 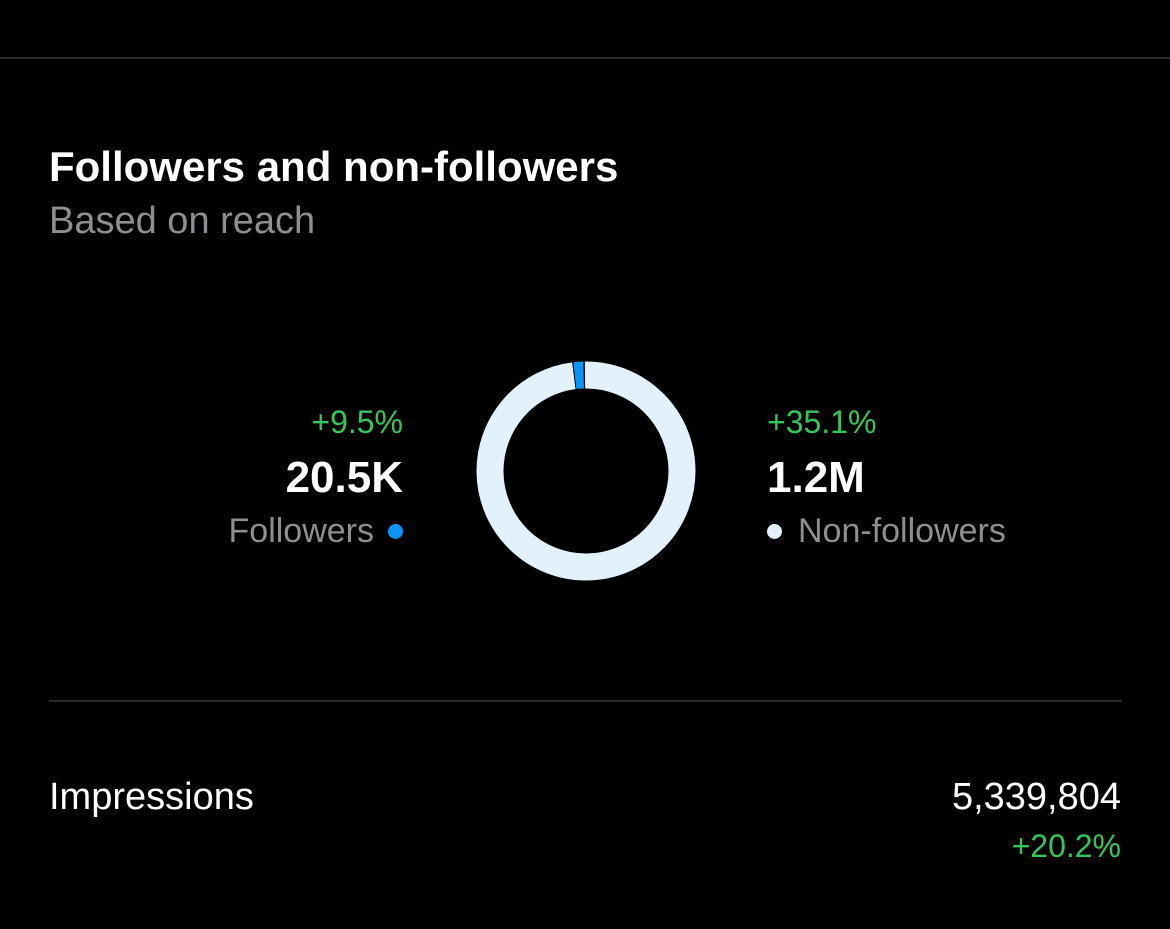 What do you see at coordinates (344, 477) in the screenshot?
I see `followers-value: 20.5K` at bounding box center [344, 477].